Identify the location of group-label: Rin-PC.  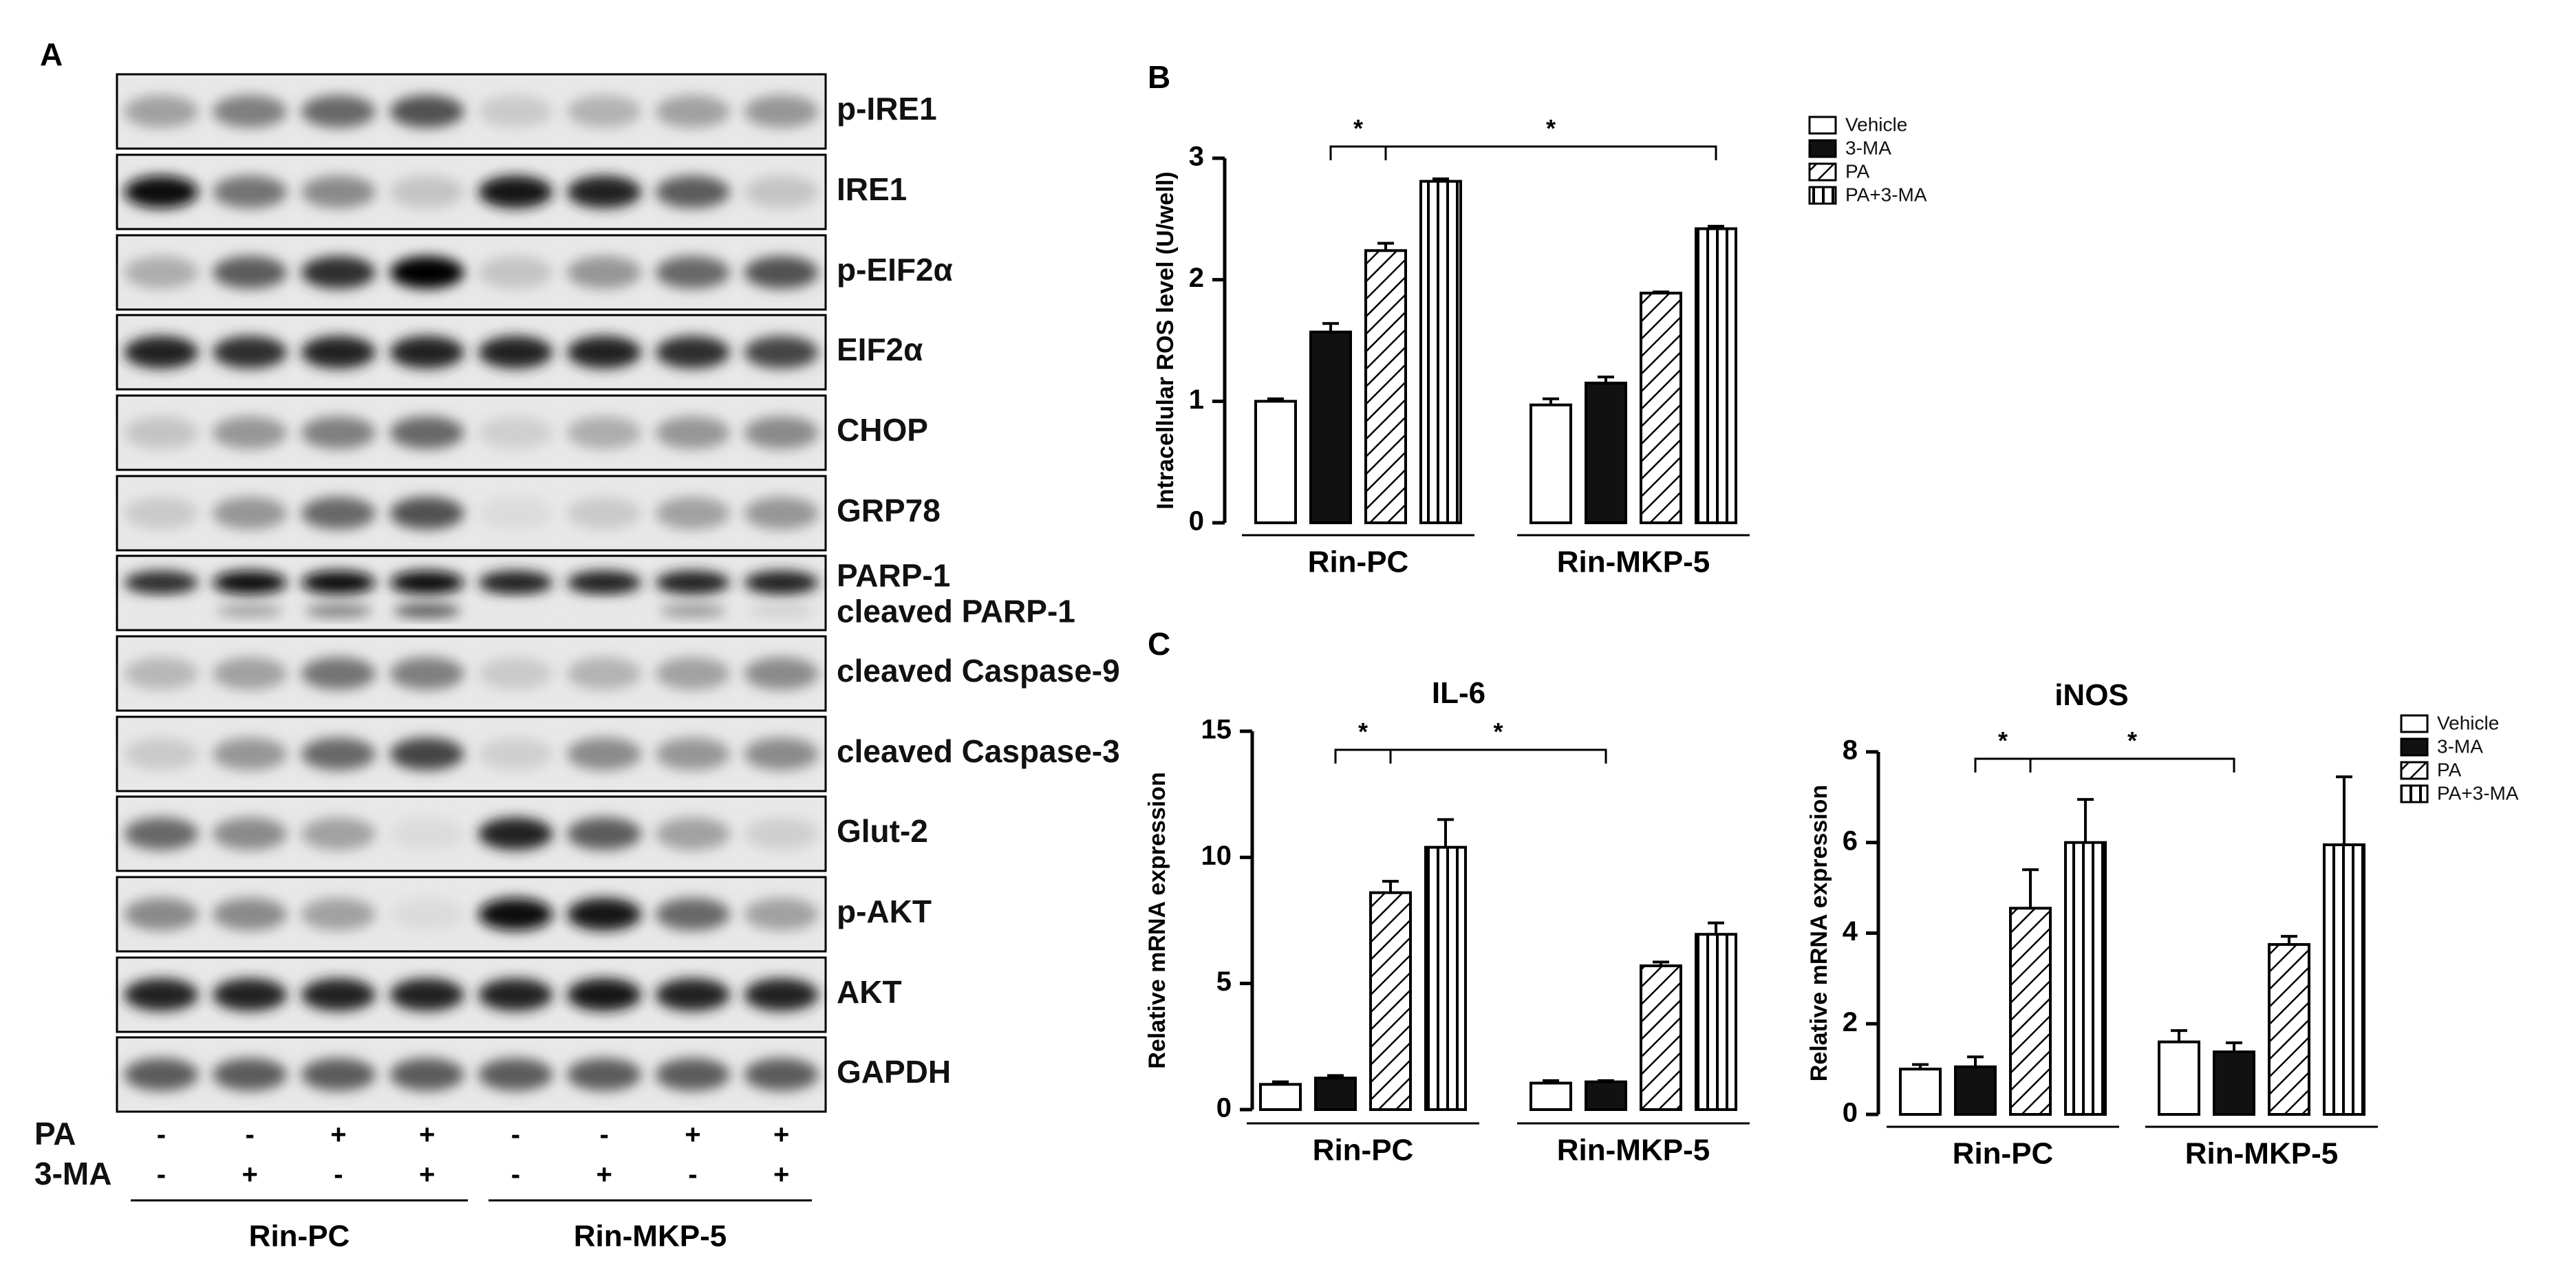
(299, 1236).